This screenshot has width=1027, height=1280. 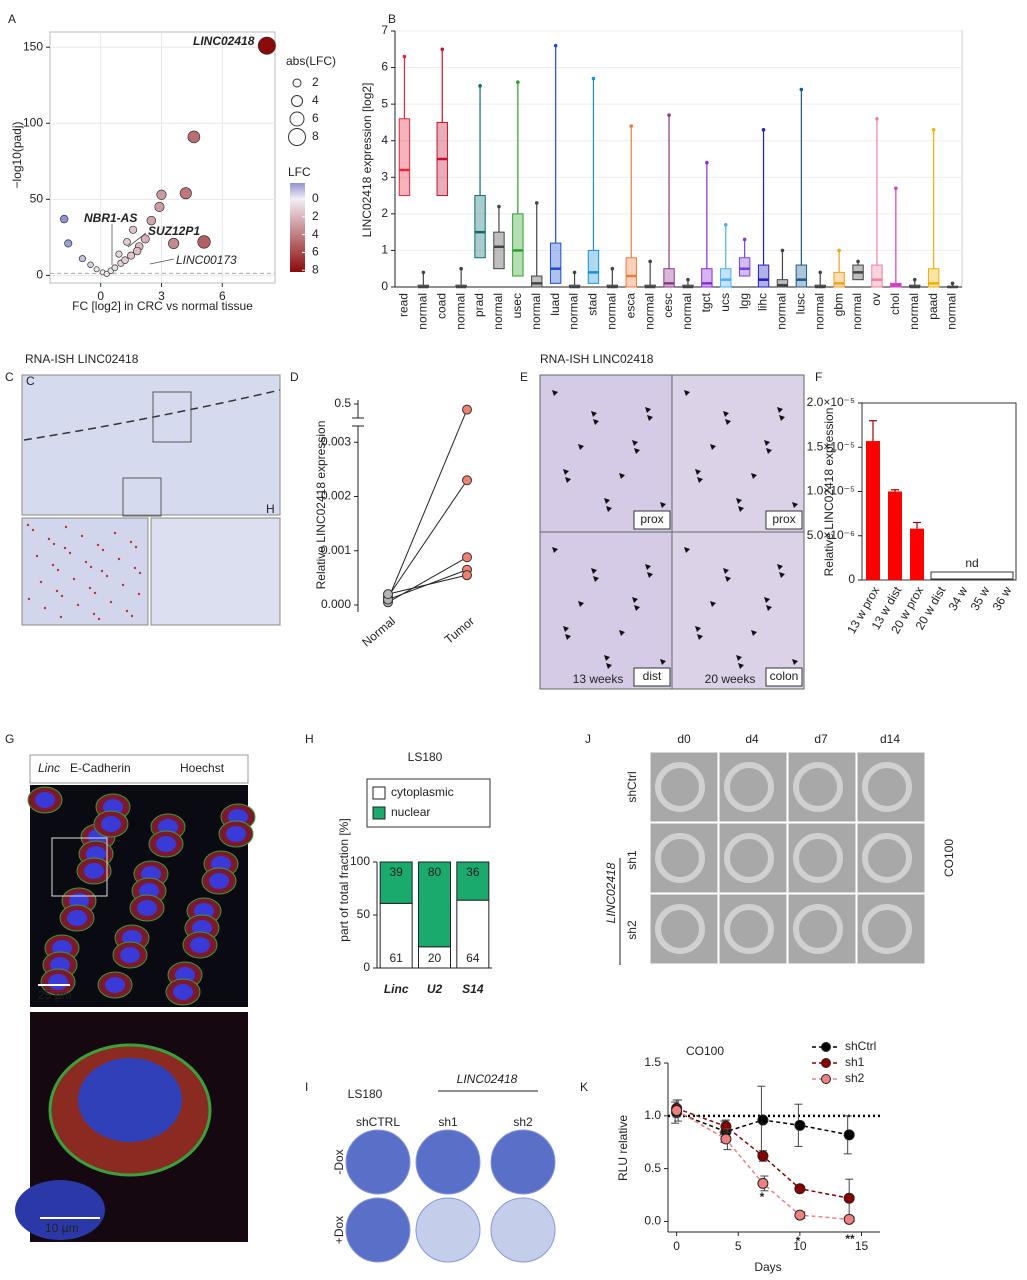 What do you see at coordinates (422, 792) in the screenshot?
I see `legend-label: cytoplasmic` at bounding box center [422, 792].